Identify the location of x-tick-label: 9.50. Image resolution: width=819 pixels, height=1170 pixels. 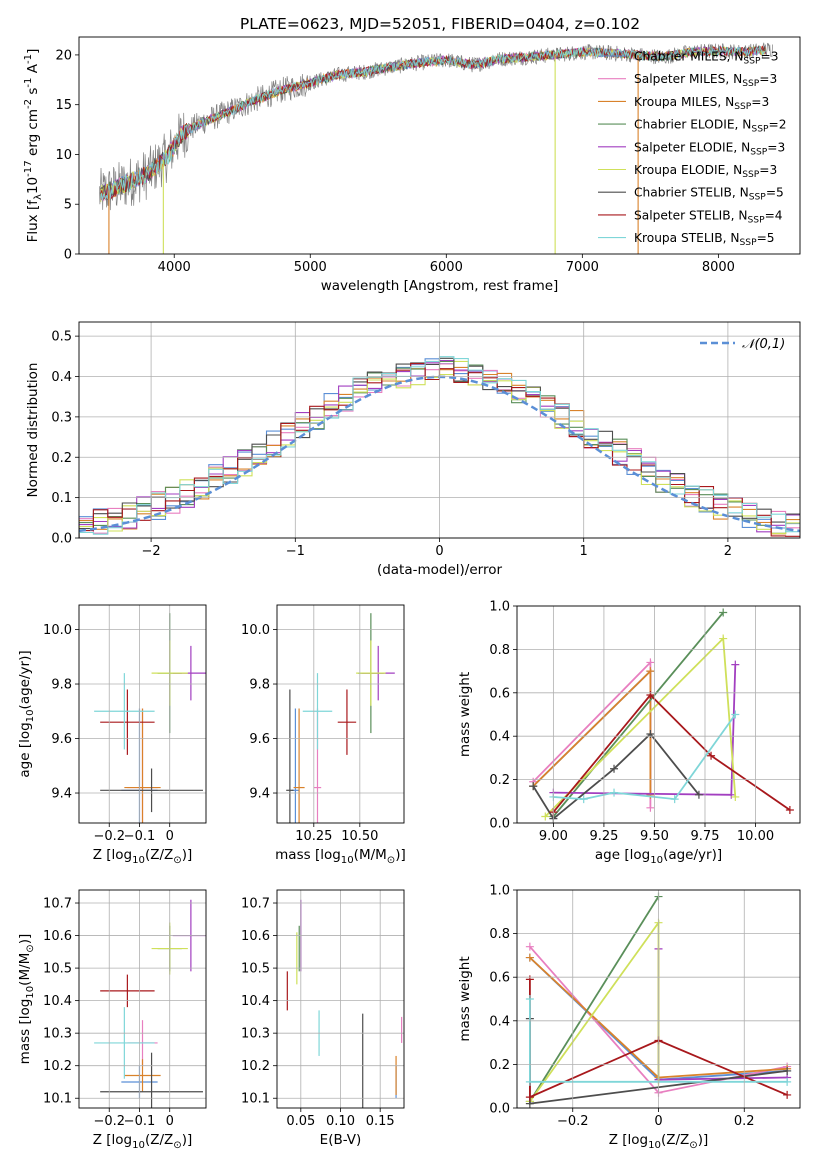
(654, 836).